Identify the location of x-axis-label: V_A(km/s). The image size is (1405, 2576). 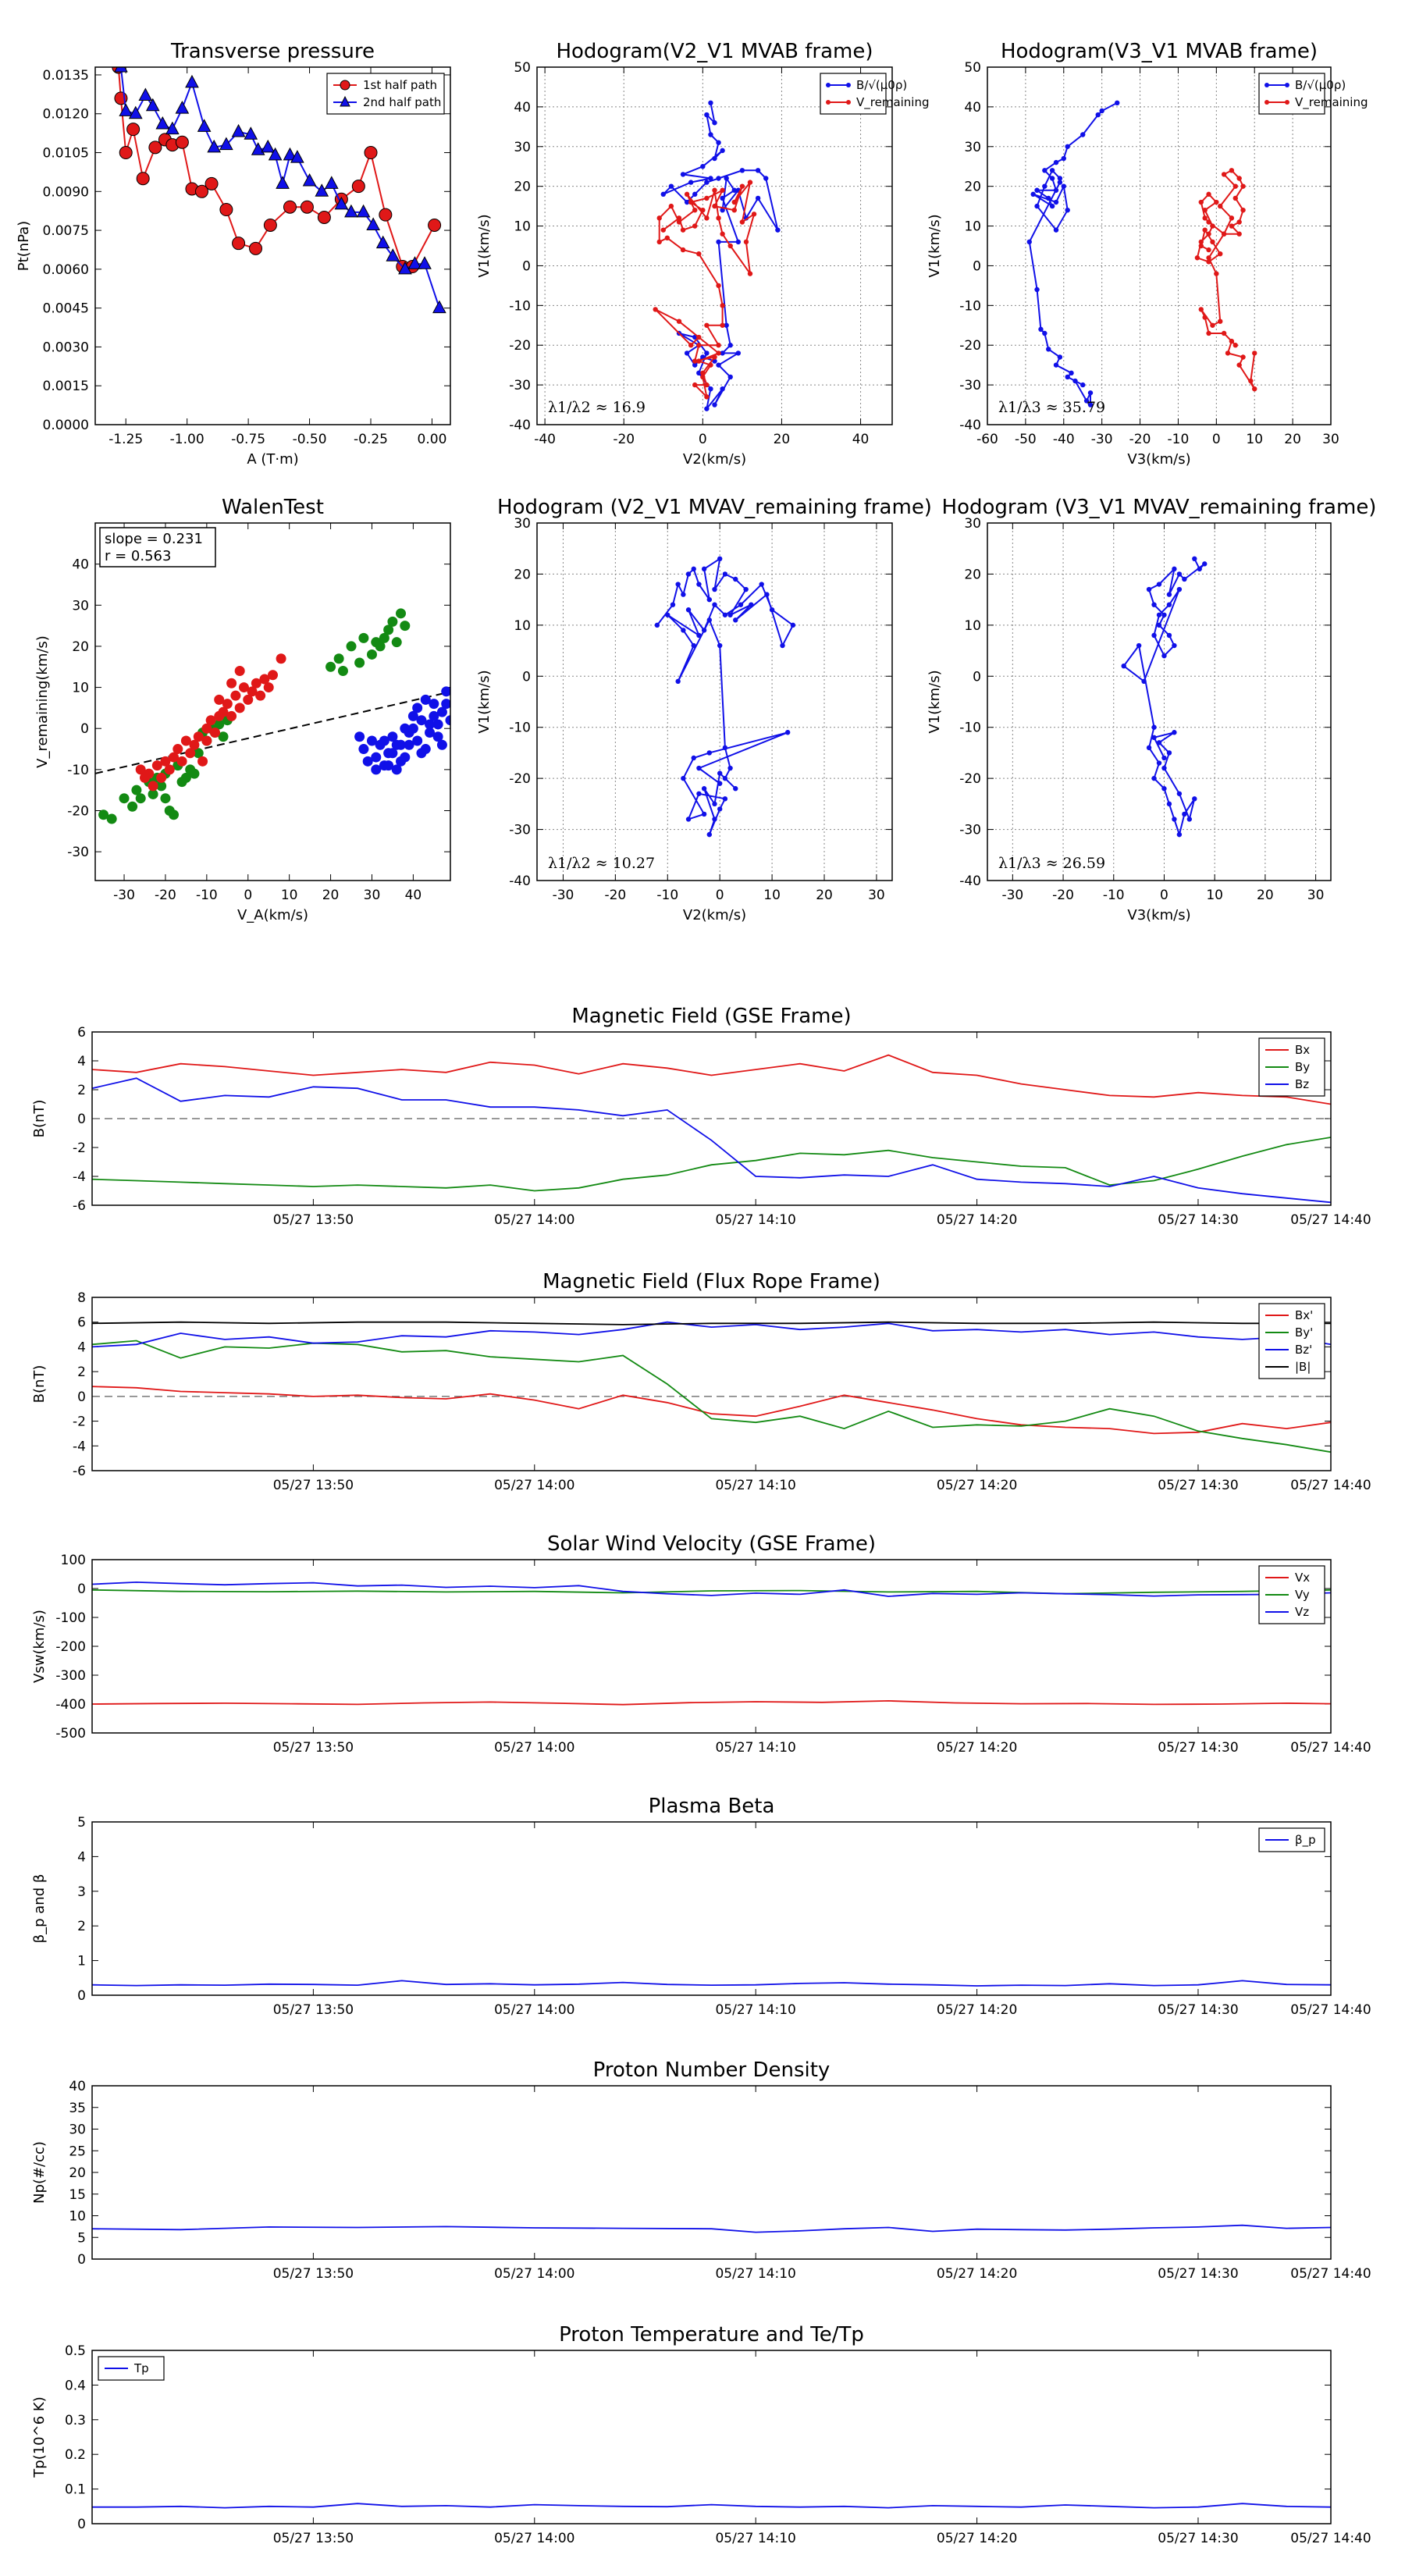
(272, 915).